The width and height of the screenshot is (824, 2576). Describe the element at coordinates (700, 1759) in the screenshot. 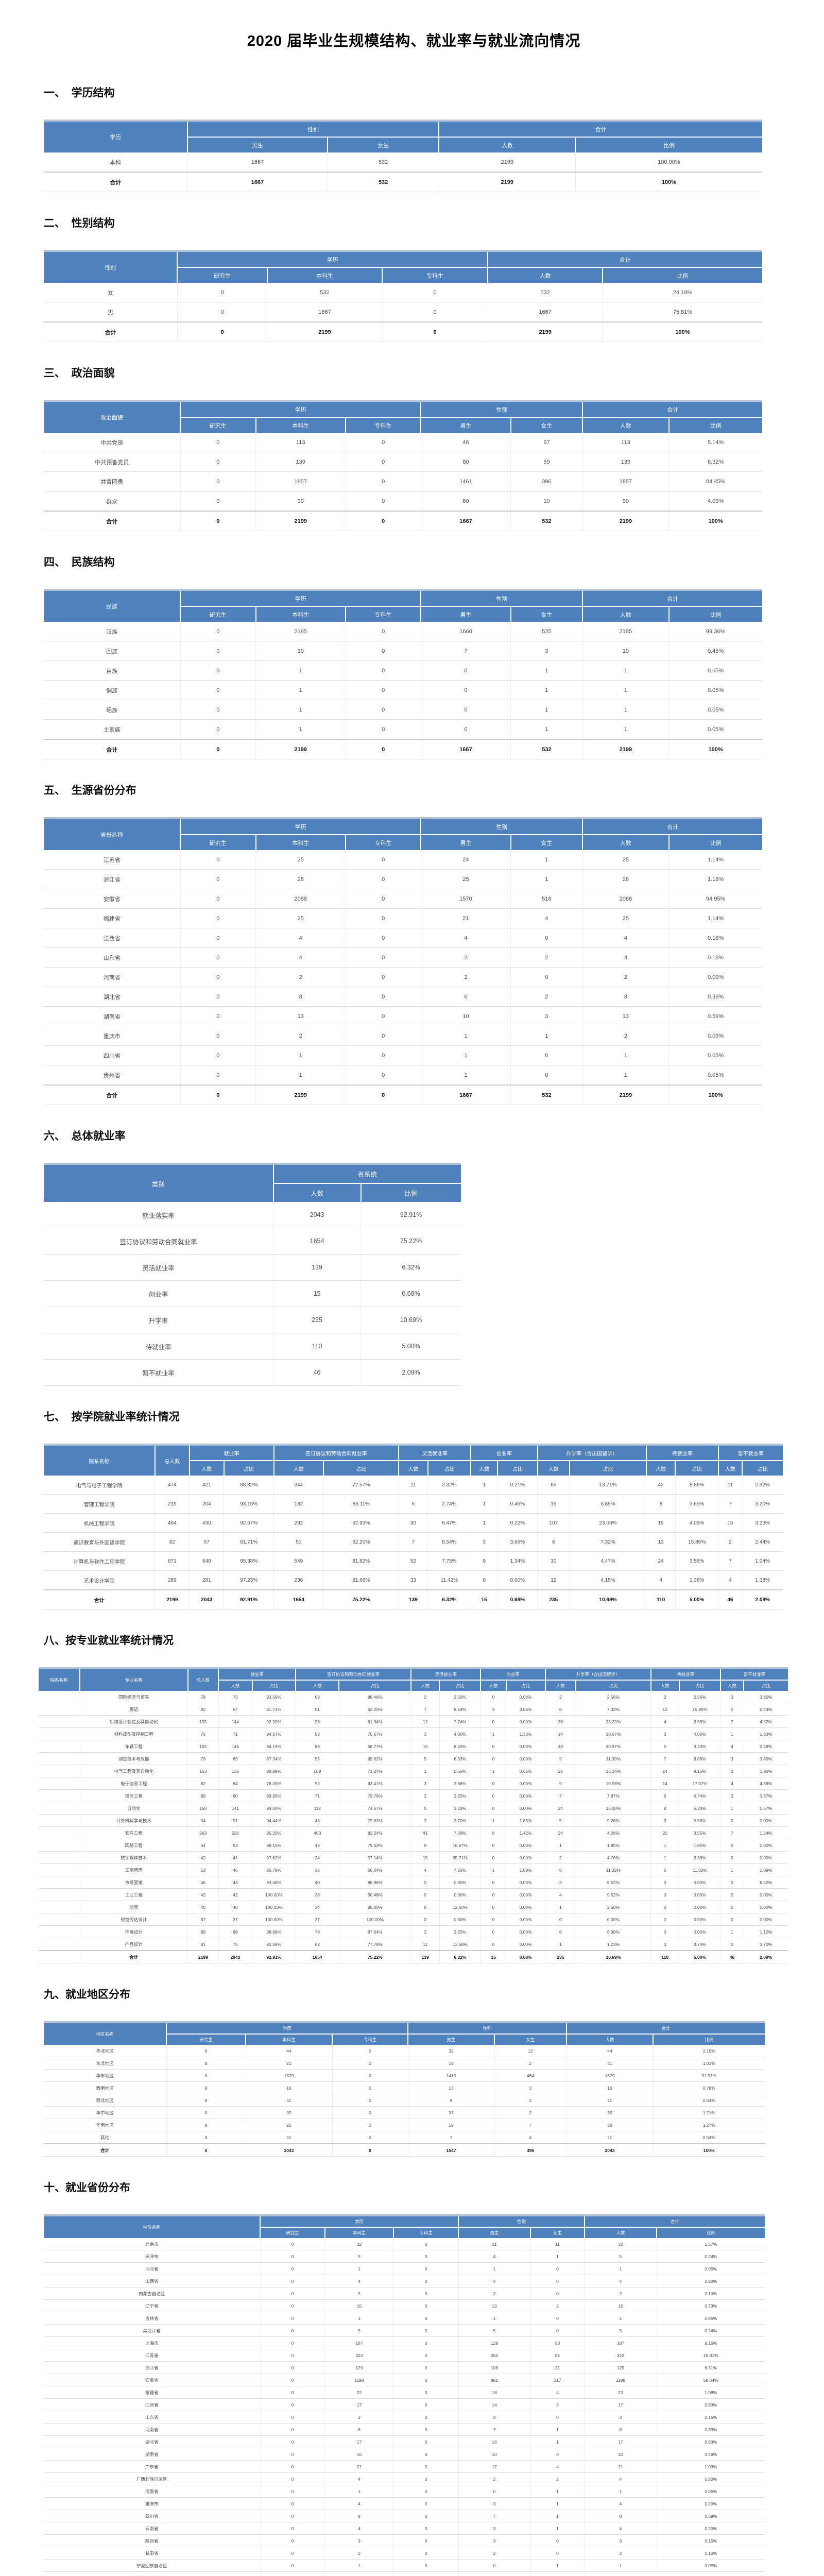

I see `cell: 8.86%` at that location.